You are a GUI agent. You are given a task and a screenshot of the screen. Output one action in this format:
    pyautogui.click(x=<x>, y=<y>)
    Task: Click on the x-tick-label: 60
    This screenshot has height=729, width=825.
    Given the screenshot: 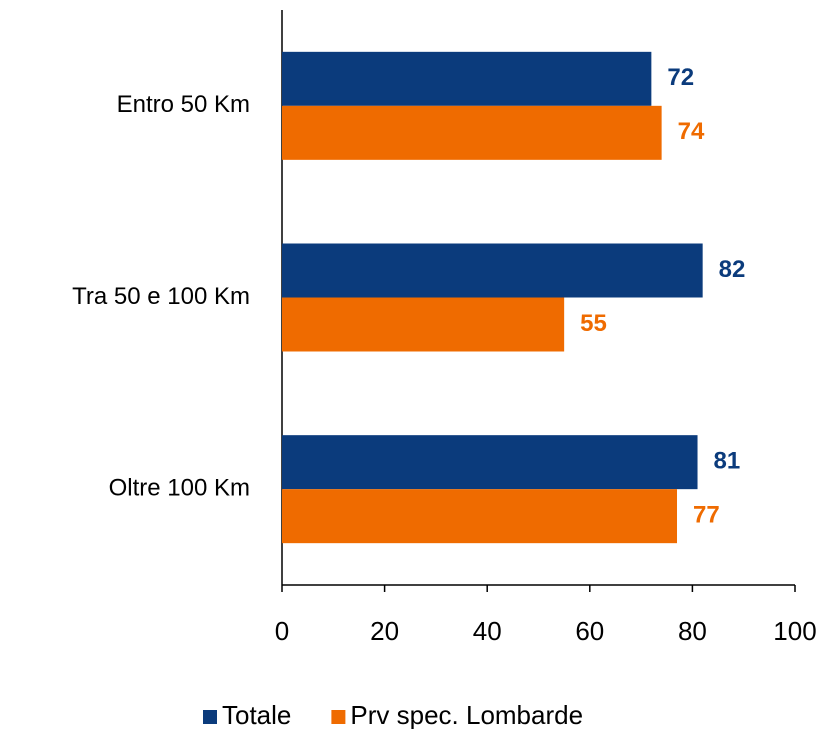 What is the action you would take?
    pyautogui.click(x=589, y=631)
    